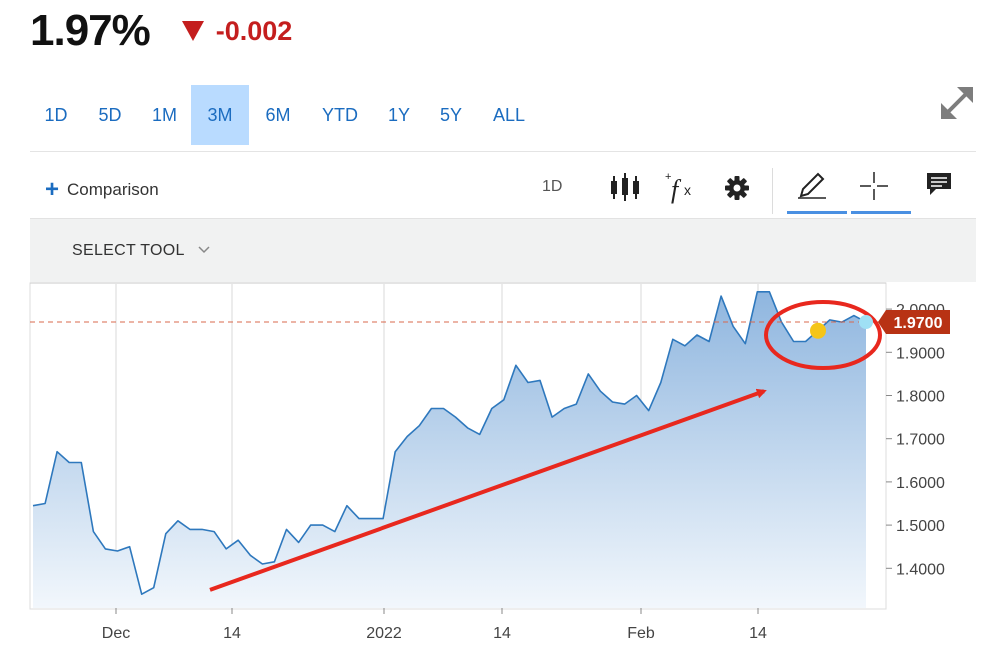  Describe the element at coordinates (920, 526) in the screenshot. I see `y-tick-label: 1.5000` at that location.